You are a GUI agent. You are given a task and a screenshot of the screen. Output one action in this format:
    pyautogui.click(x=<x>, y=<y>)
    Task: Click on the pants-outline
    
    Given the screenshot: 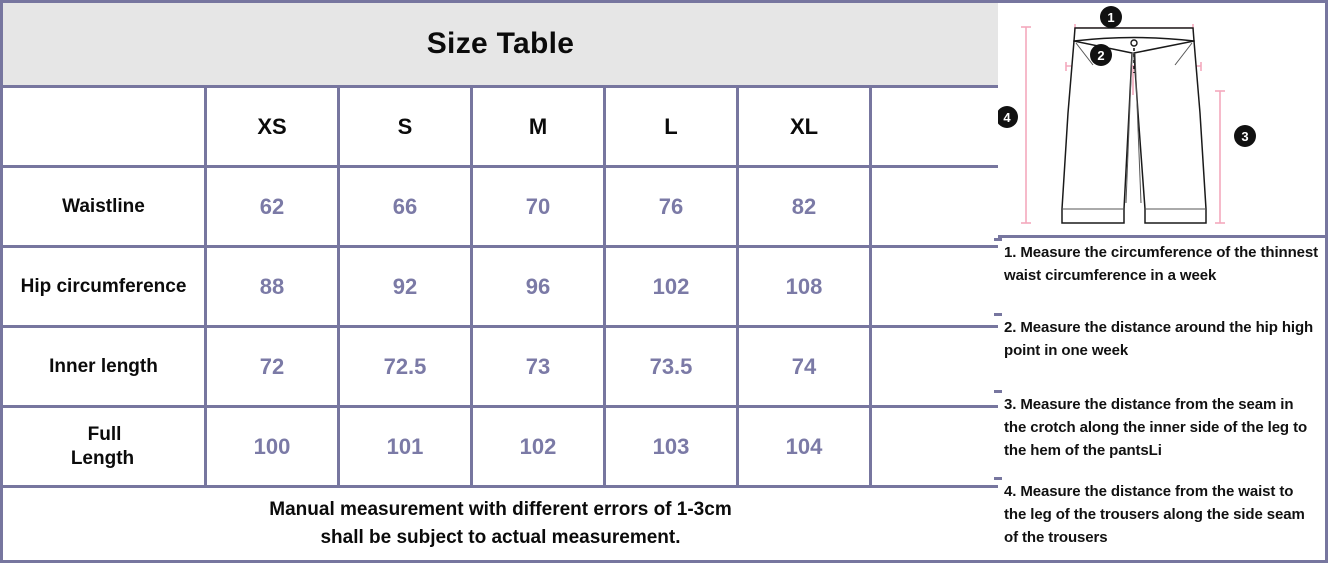 What is the action you would take?
    pyautogui.click(x=1134, y=125)
    